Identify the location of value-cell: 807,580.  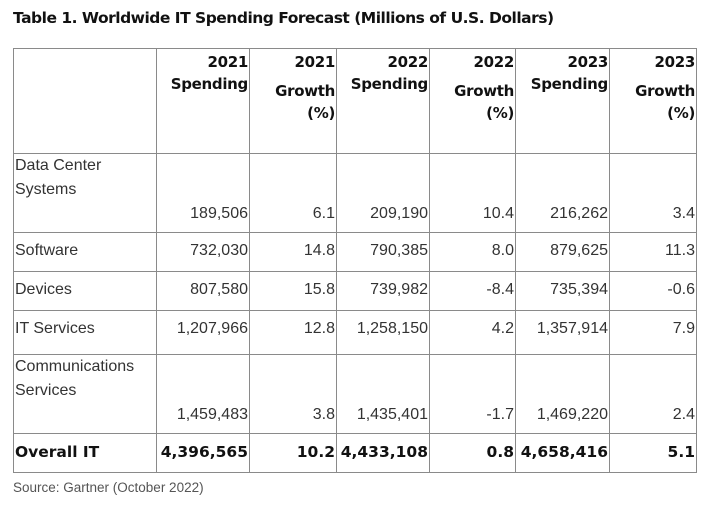
(203, 291).